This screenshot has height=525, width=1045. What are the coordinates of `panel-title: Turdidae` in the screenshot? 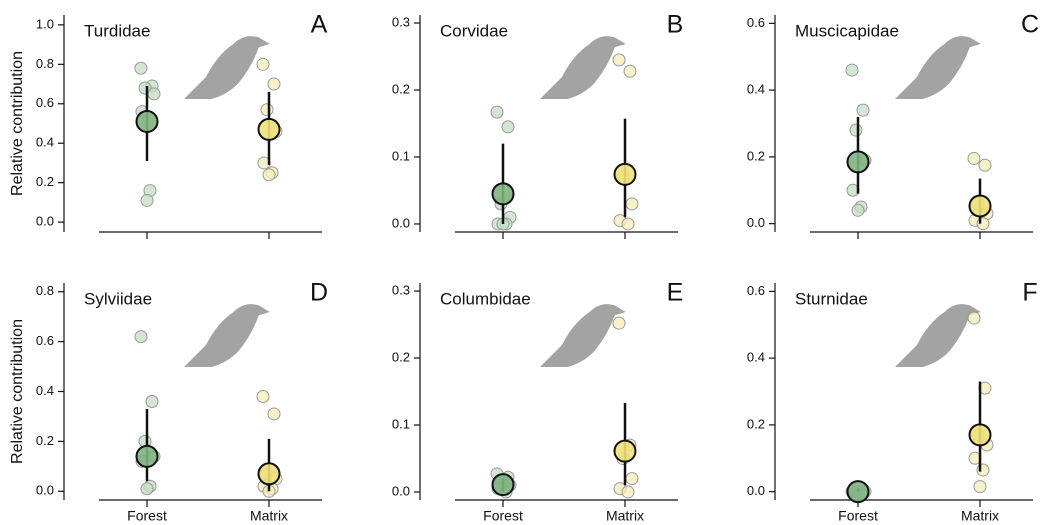 It's located at (117, 30).